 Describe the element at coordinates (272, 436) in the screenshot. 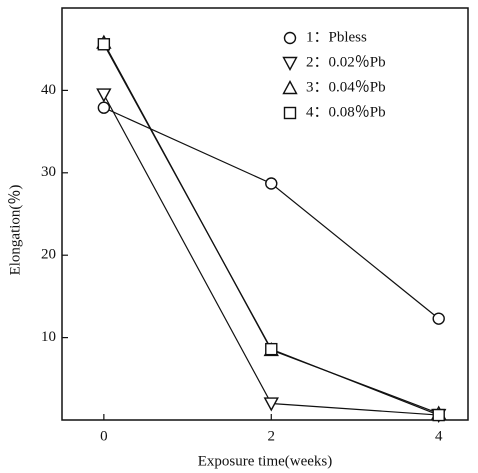

I see `x-tick-label: 2` at that location.